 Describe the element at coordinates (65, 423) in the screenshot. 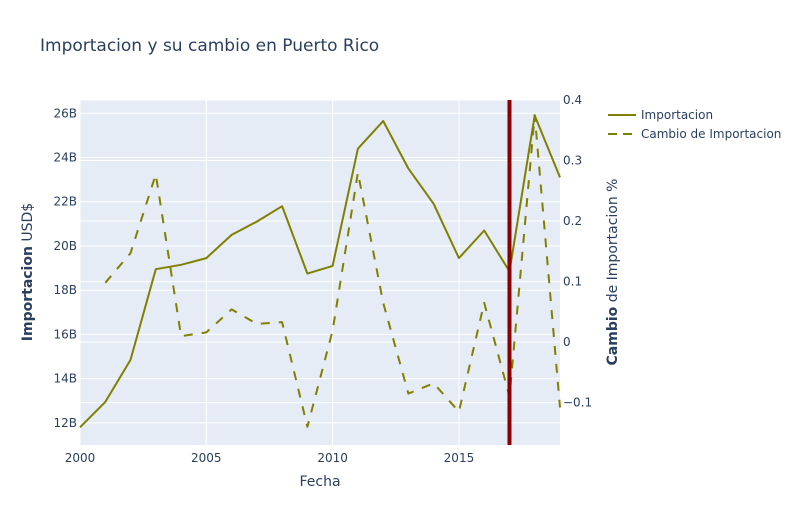

I see `y-tick-label: 12B` at that location.